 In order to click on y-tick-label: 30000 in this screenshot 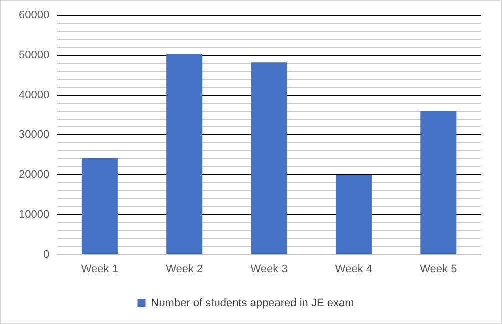, I will do `click(34, 135)`.